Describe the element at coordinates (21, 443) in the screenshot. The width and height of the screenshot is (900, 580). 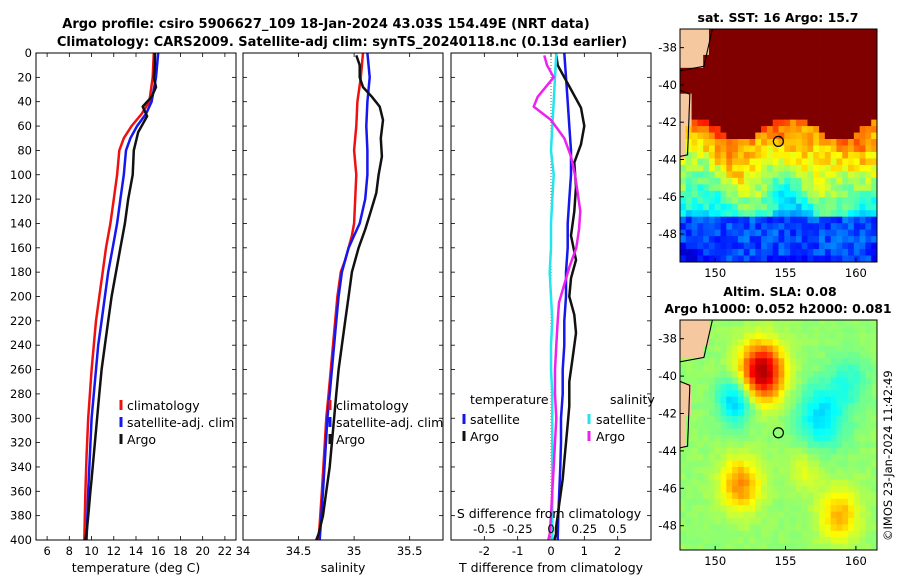
I see `temperature-ytick-label: 320` at that location.